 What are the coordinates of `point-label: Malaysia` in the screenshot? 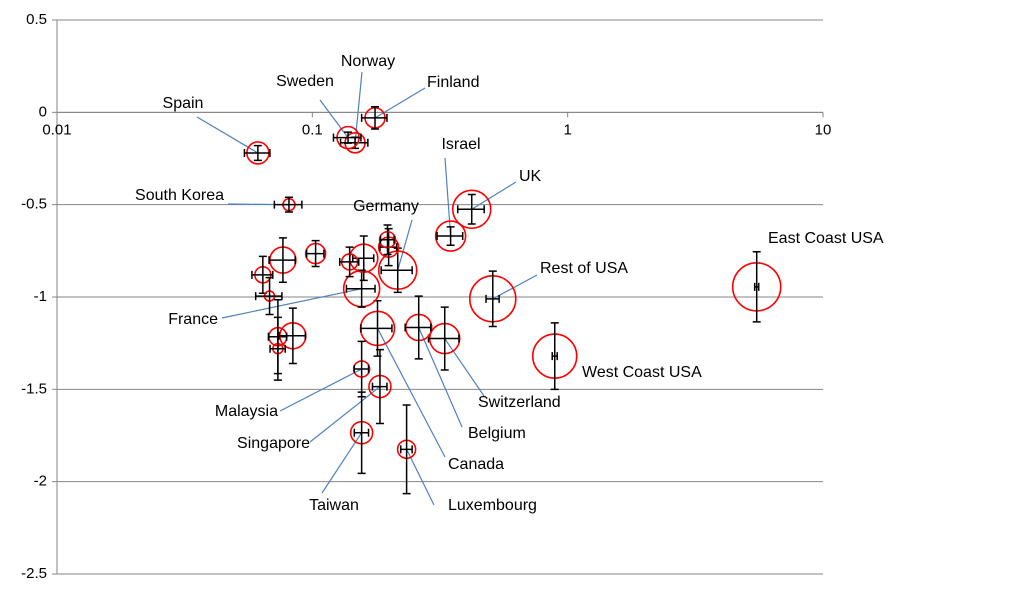 It's located at (246, 411).